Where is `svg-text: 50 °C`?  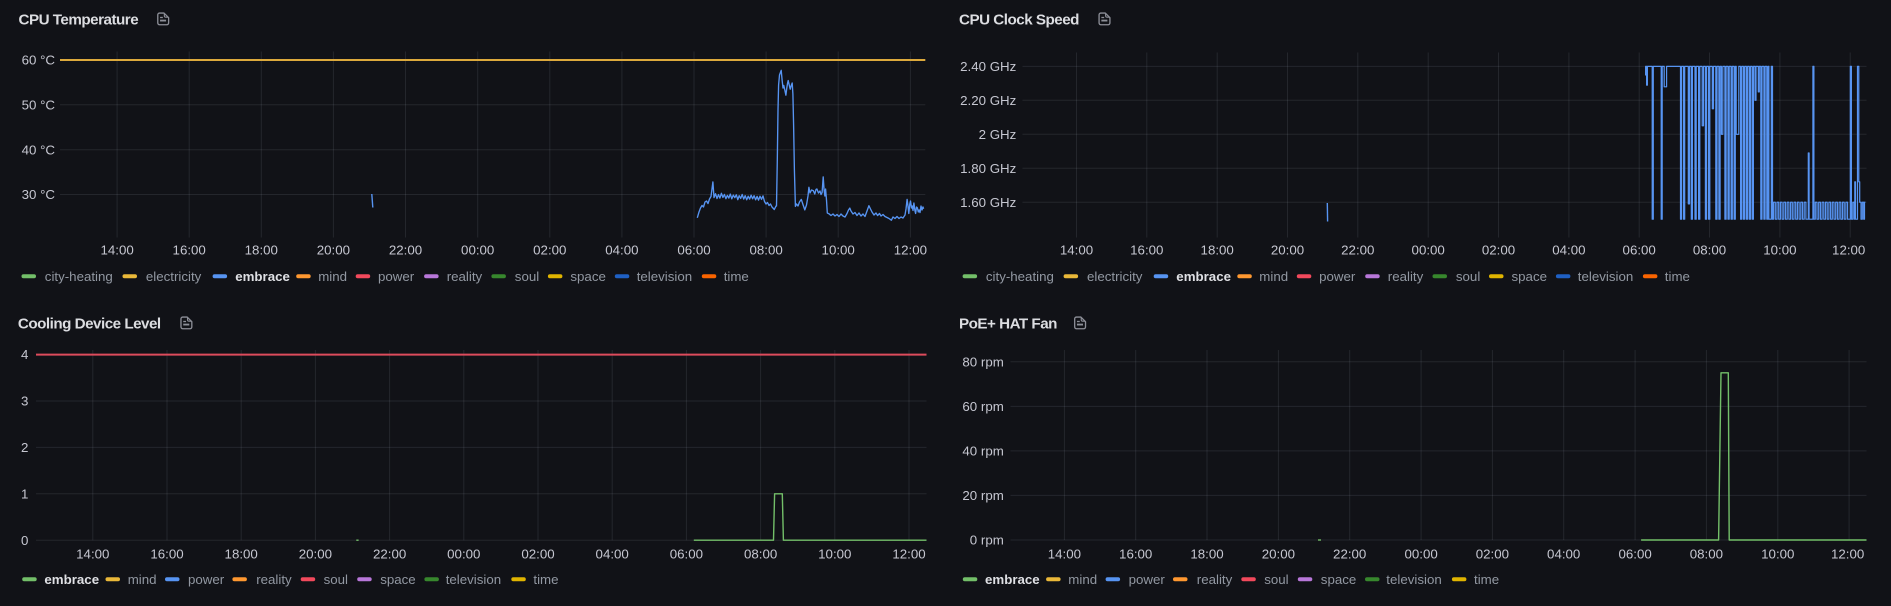 svg-text: 50 °C is located at coordinates (39, 104).